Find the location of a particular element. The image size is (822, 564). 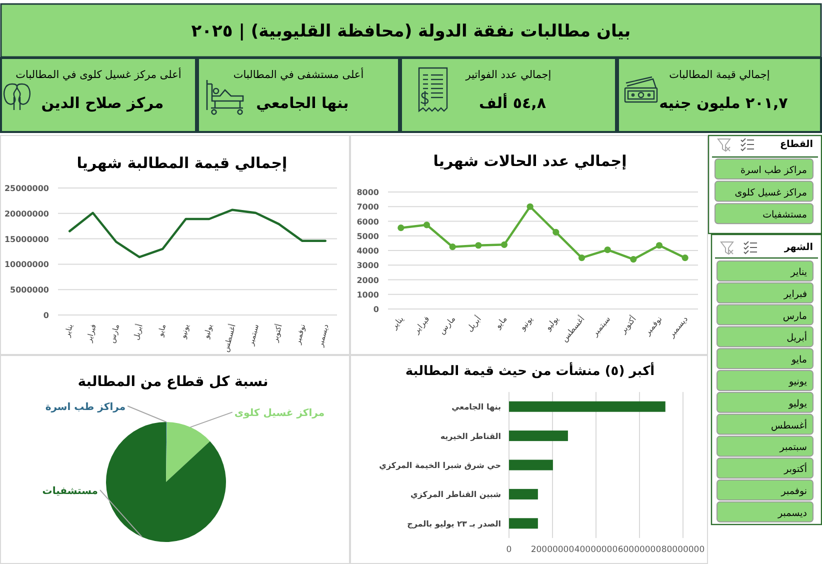

x-tick-label: يوليو is located at coordinates (551, 323).